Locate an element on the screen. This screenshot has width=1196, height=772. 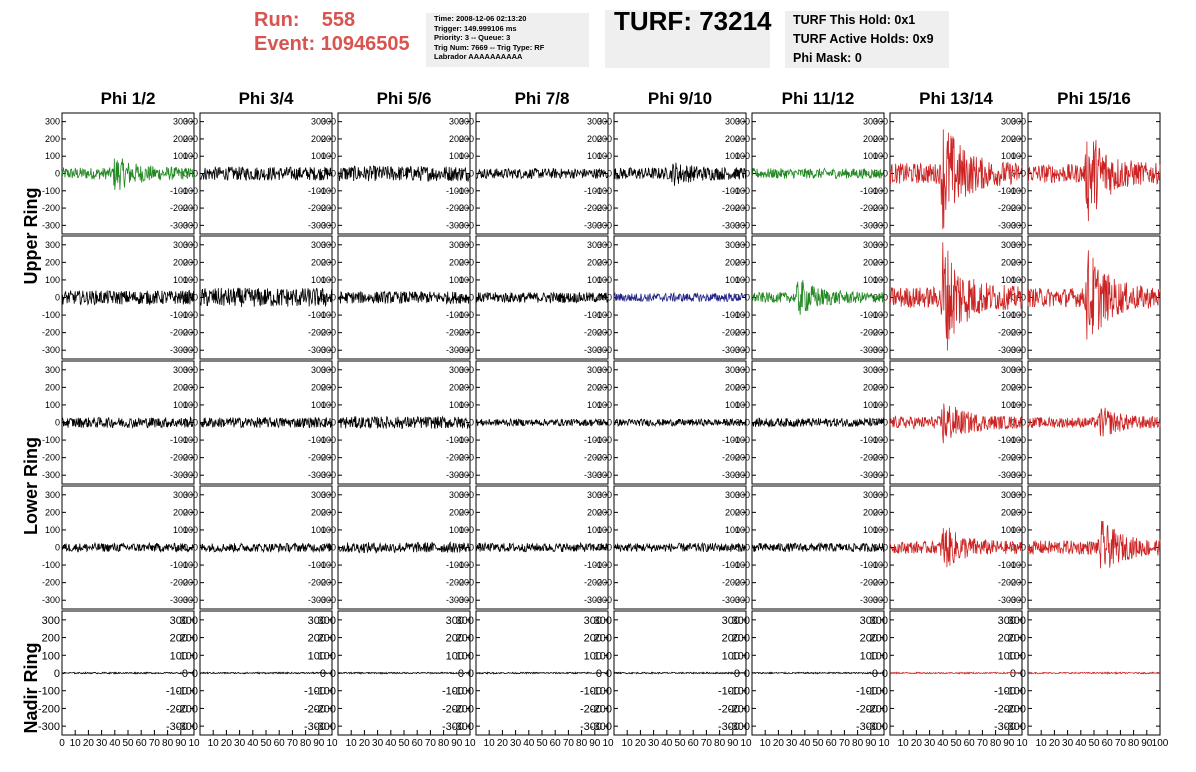
xtick-label: 60 is located at coordinates (556, 743).